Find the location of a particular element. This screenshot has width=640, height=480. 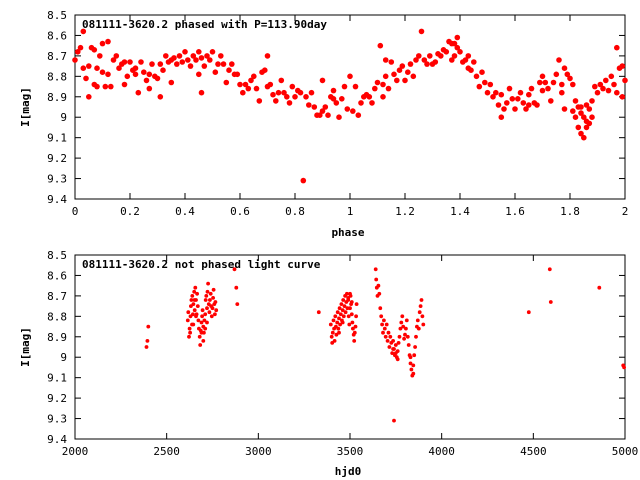

phased-y-tick-label: 8.7 is located at coordinates (57, 56).